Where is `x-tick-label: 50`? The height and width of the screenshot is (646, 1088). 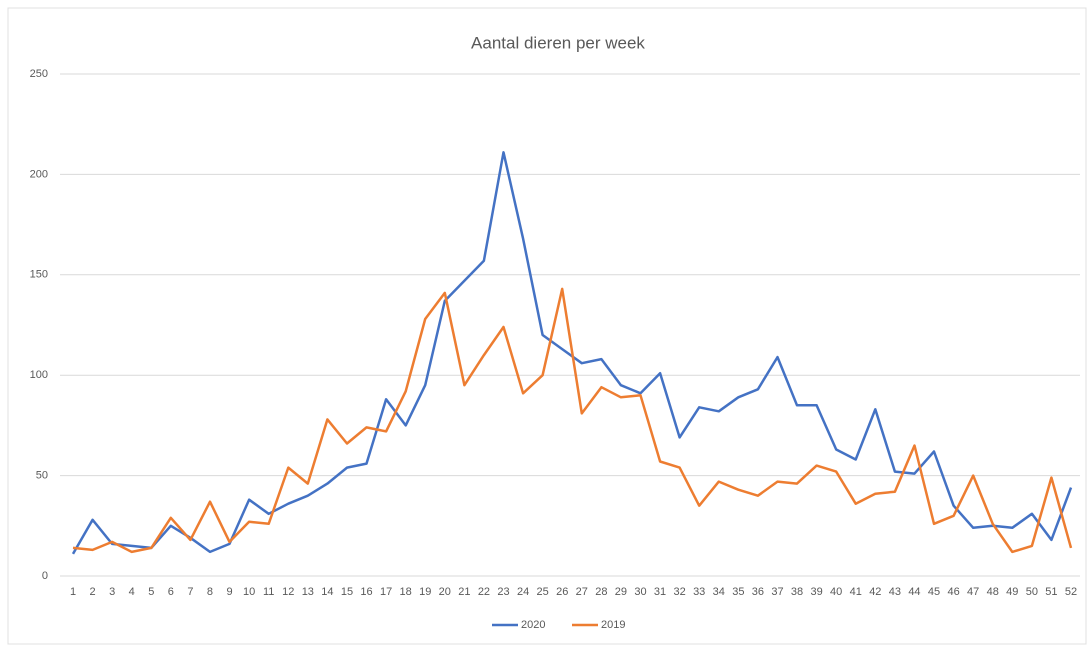
x-tick-label: 50 is located at coordinates (1032, 592).